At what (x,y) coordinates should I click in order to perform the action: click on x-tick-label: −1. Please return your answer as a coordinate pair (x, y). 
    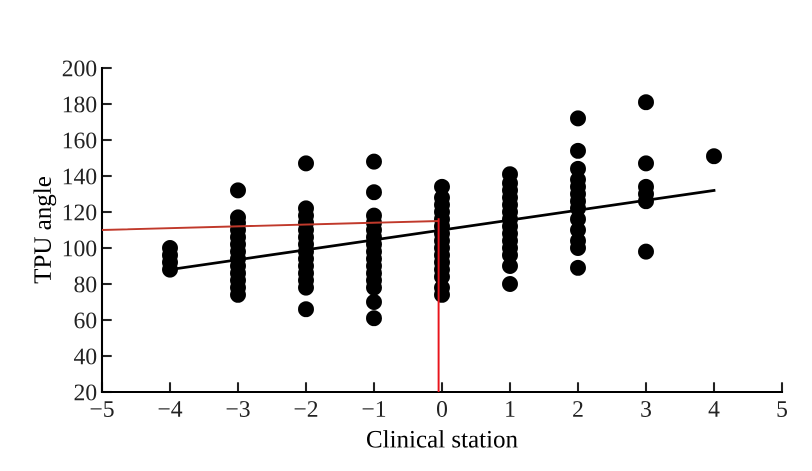
    Looking at the image, I should click on (374, 409).